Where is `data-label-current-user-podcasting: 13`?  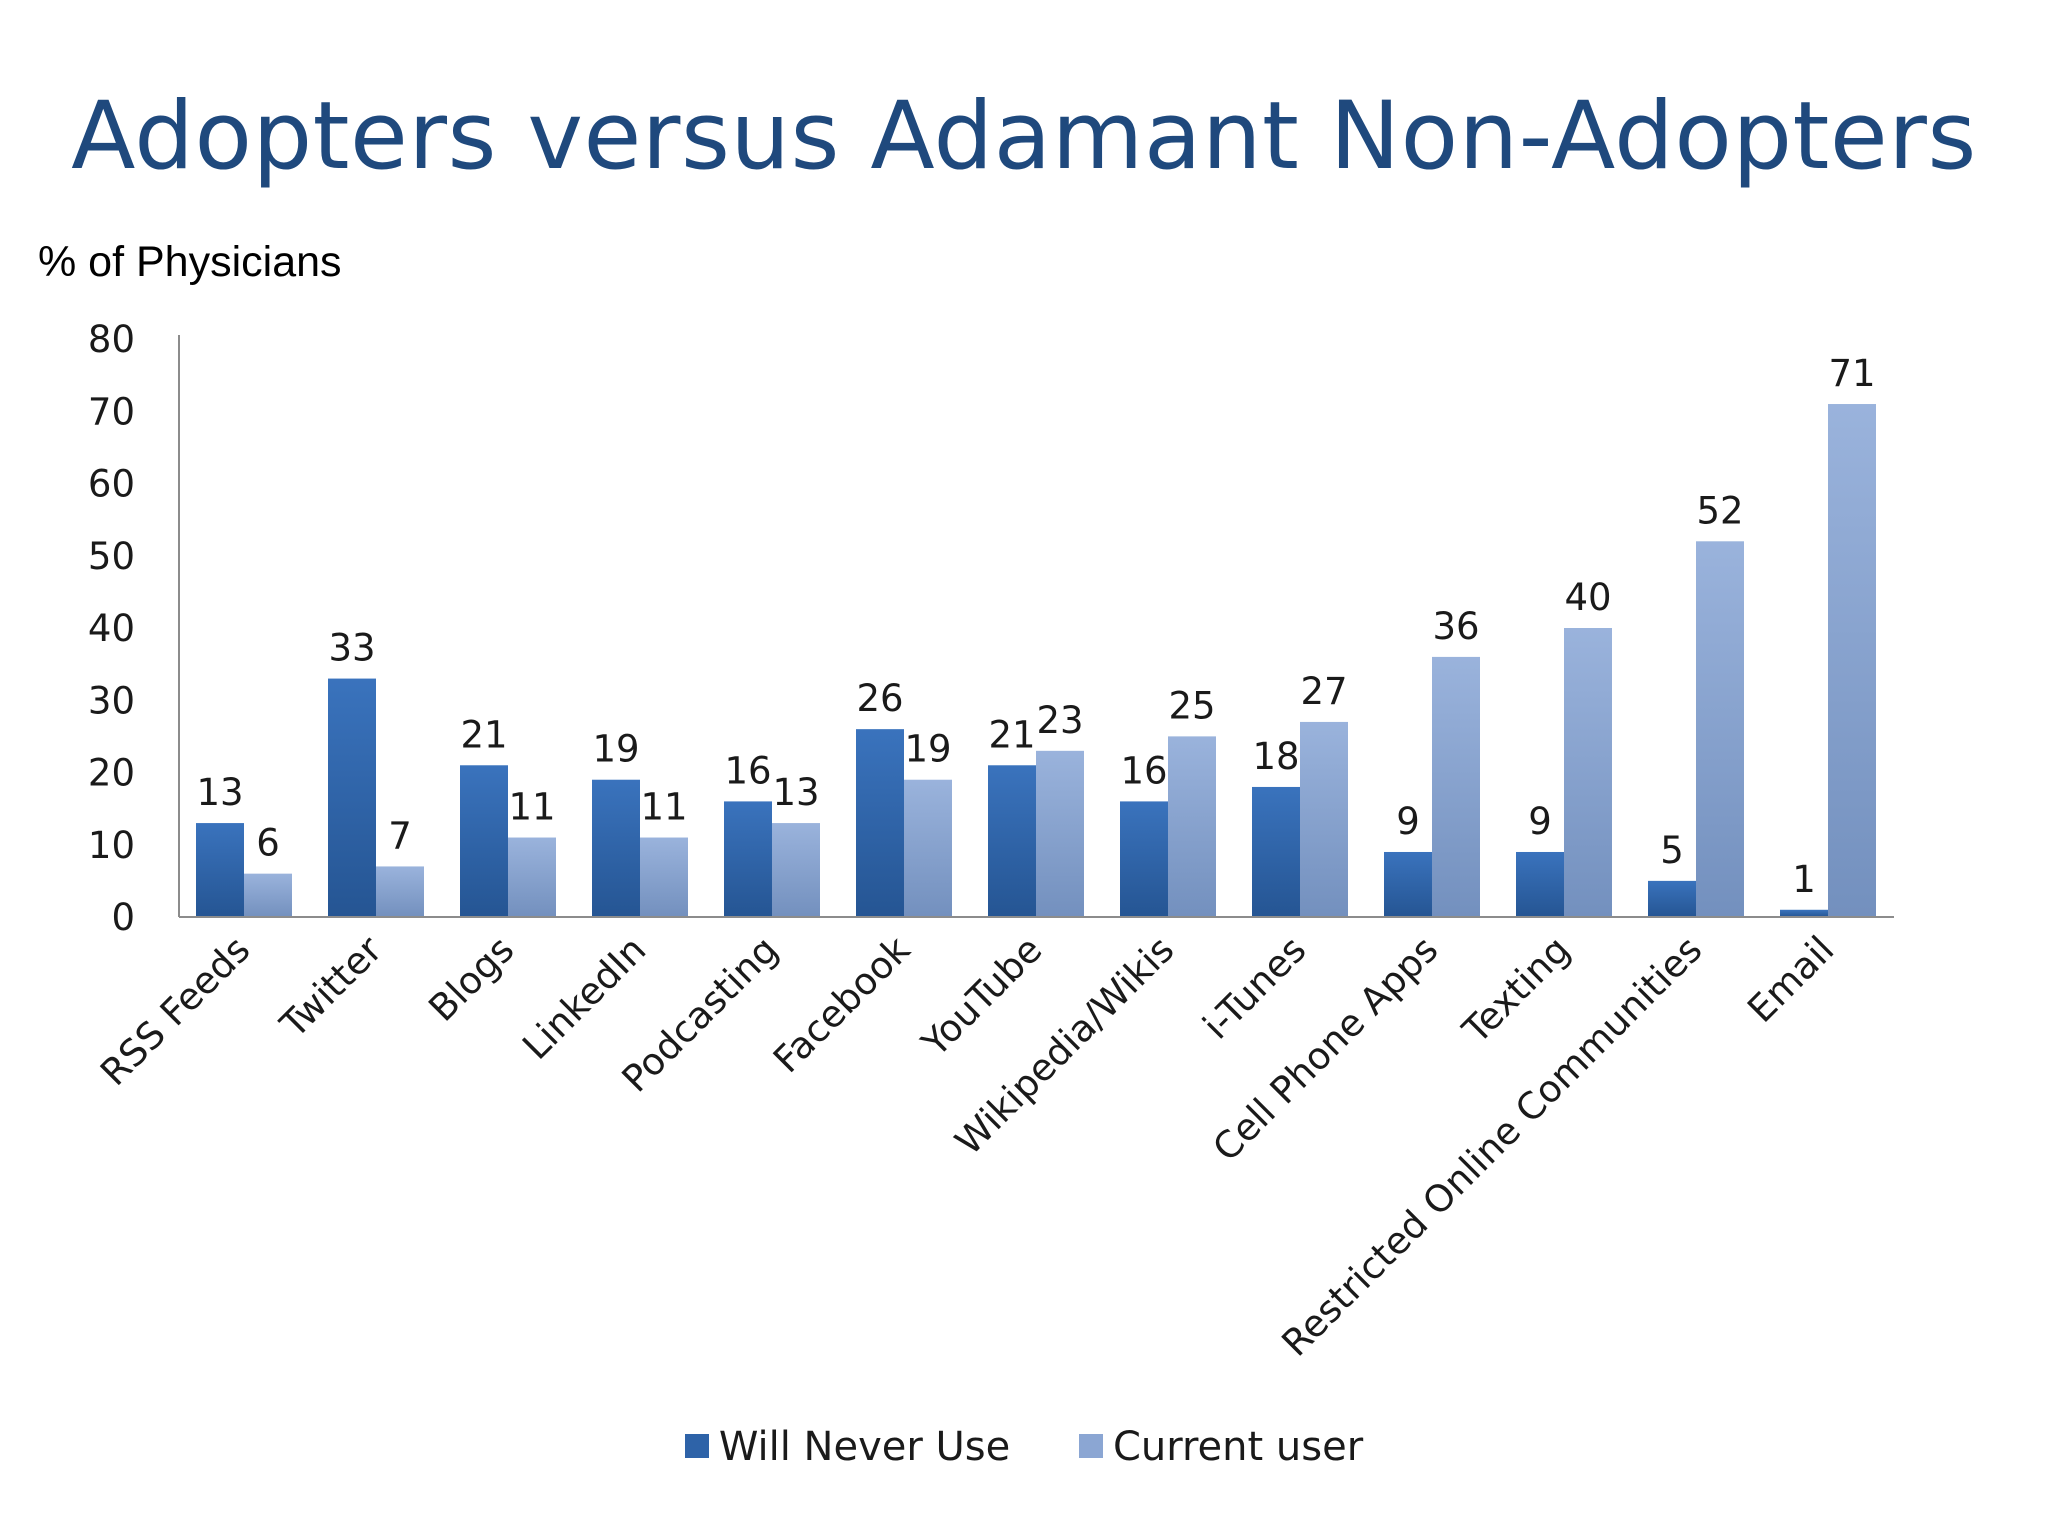 data-label-current-user-podcasting: 13 is located at coordinates (795, 792).